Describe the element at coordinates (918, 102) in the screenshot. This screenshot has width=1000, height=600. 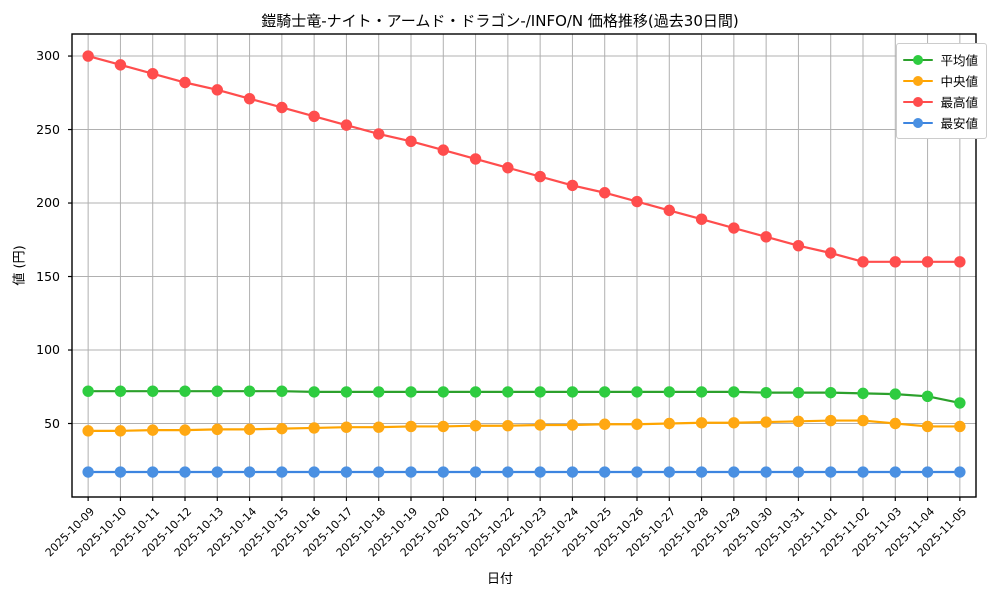
I see `legend-swatch-highest-icon` at that location.